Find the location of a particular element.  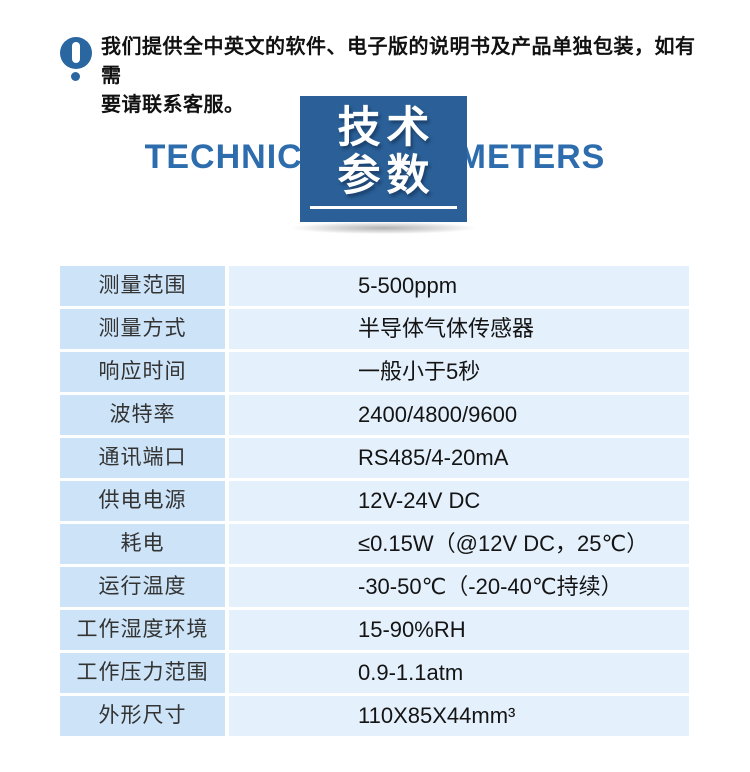

notice: 我们提供全中英文的软件、电子版的说明书及产品单独包装，如有需 要请联系客服。 is located at coordinates (380, 75).